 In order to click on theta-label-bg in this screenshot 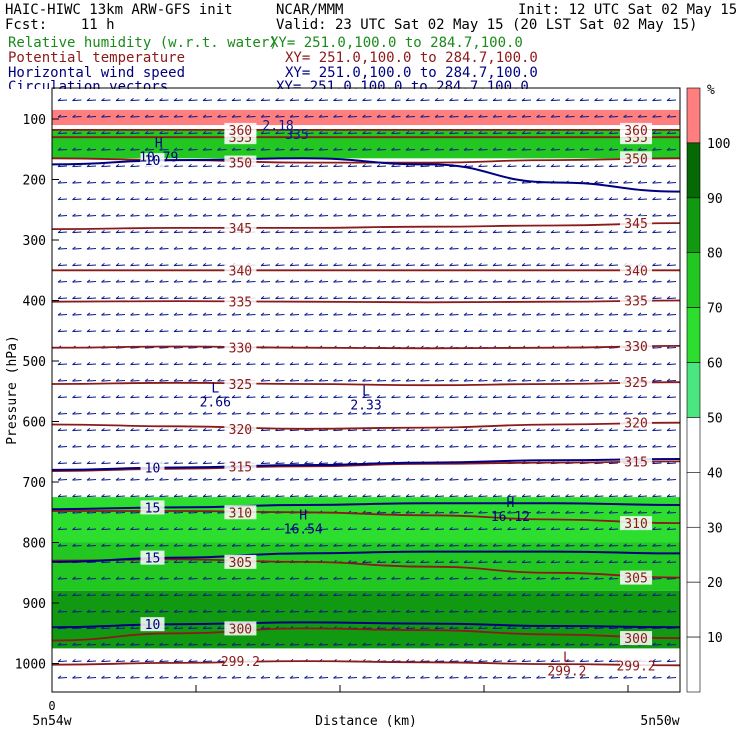, I will do `click(240, 561)`.